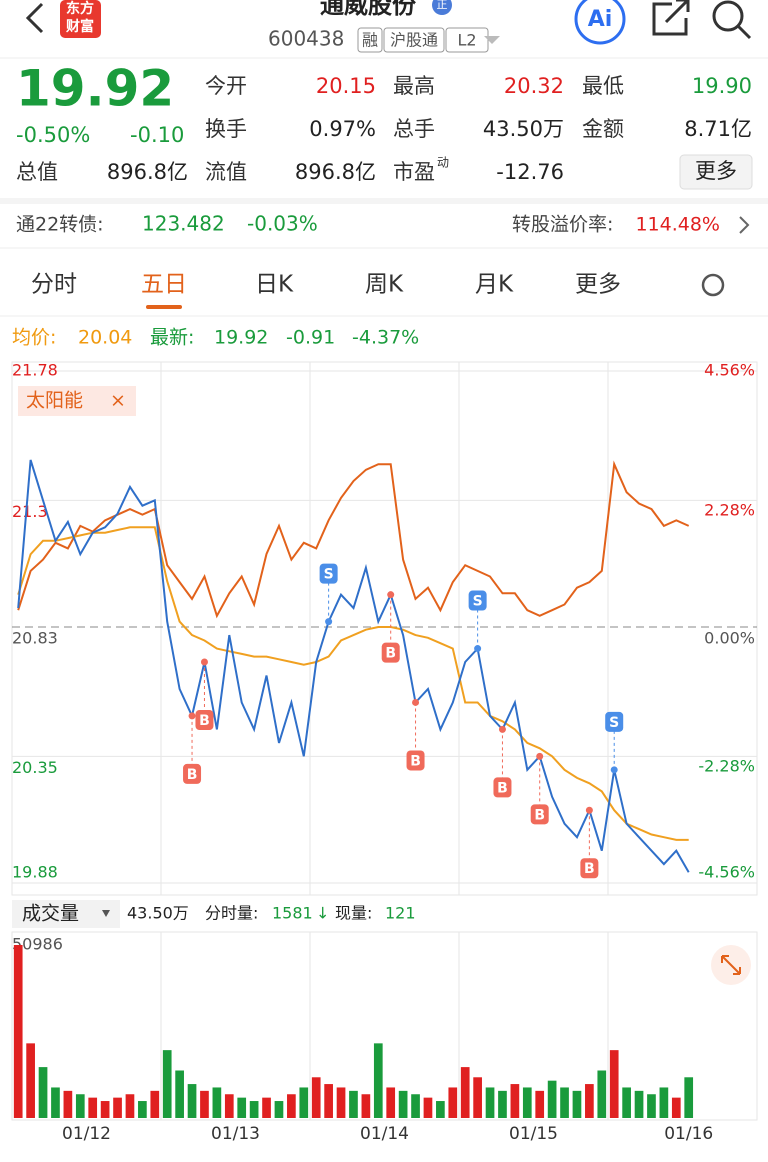 Image resolution: width=768 pixels, height=1162 pixels. I want to click on sector-tag-text: 太阳能, so click(54, 401).